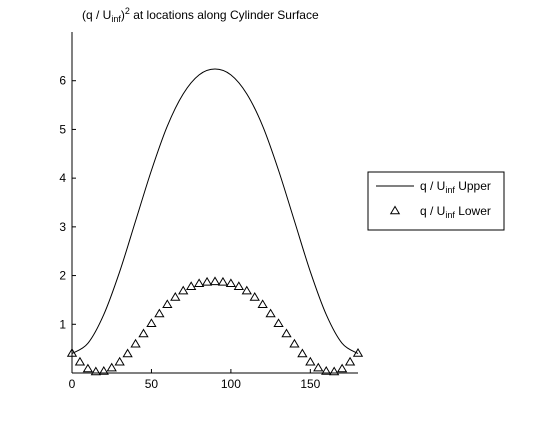  Describe the element at coordinates (152, 384) in the screenshot. I see `x-tick-label: 50` at that location.